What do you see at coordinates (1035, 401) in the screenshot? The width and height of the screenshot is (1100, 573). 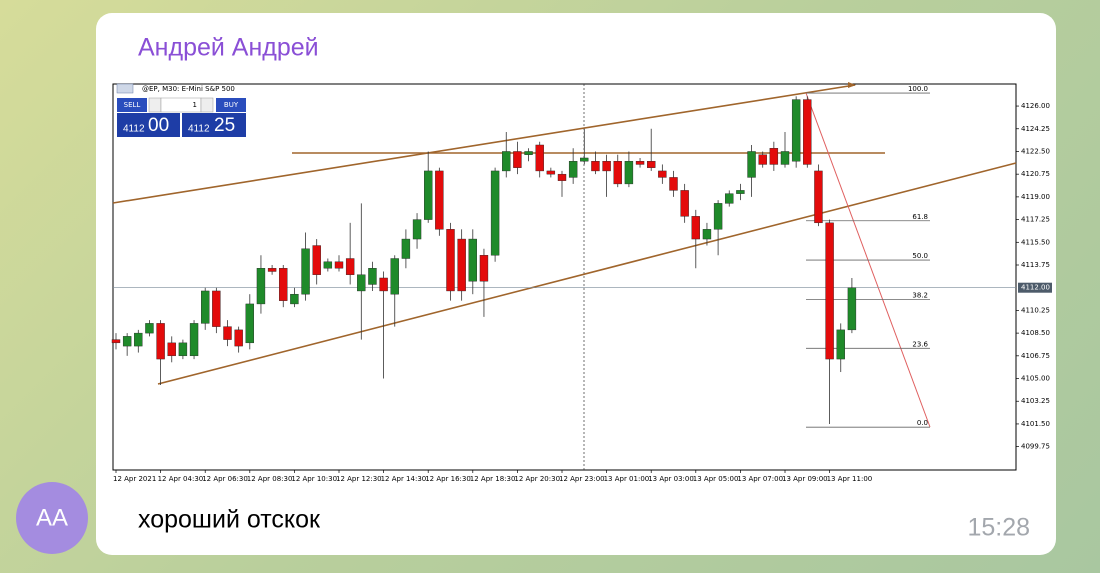 I see `y-tick-label: 4103.25` at bounding box center [1035, 401].